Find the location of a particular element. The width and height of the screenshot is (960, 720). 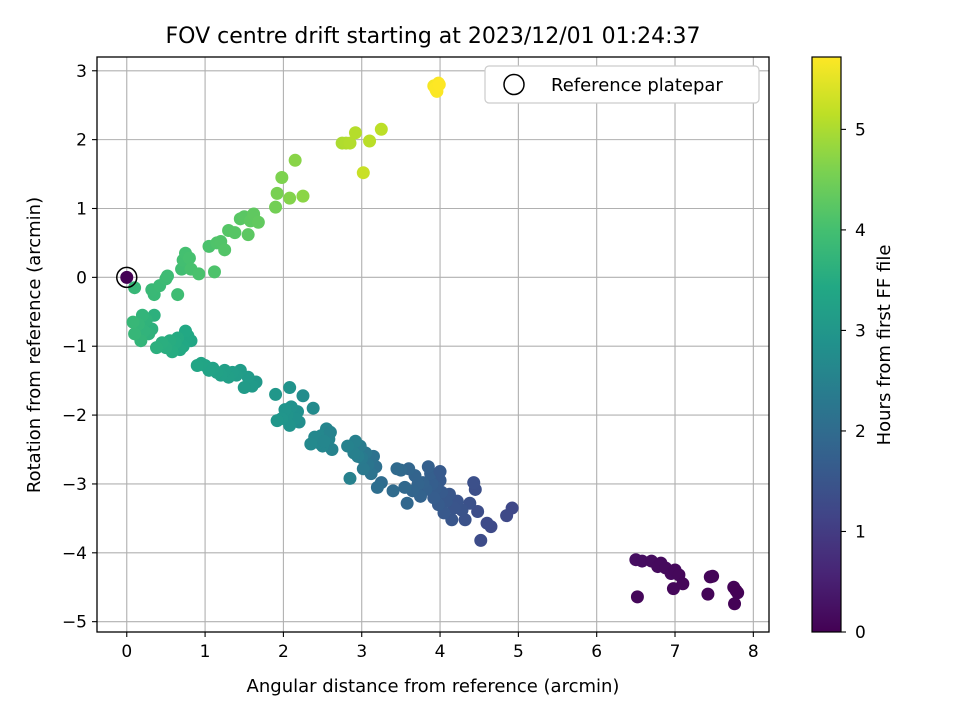

legend-entry: Reference platepar is located at coordinates (637, 85).